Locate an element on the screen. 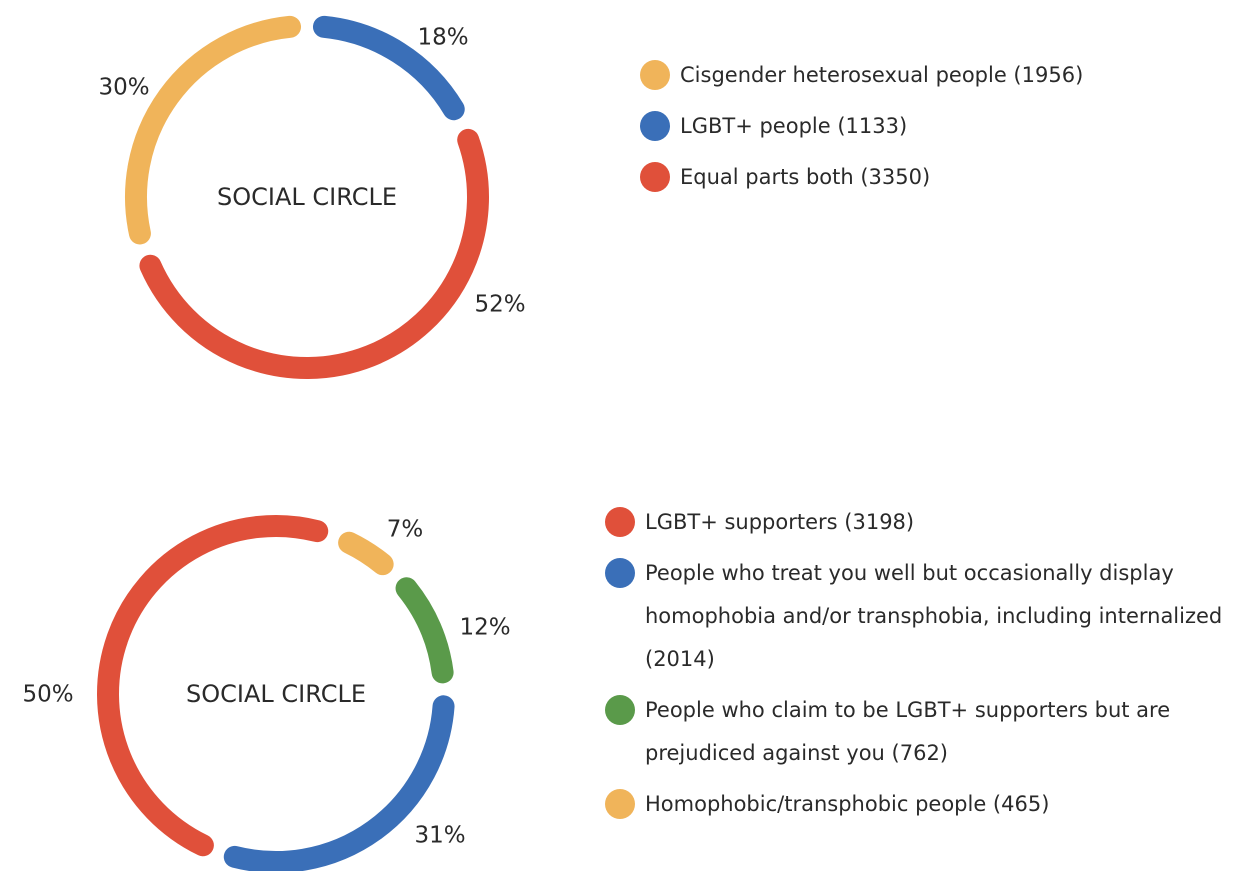 The height and width of the screenshot is (871, 1255). legend-item: LGBT+ people (1133) is located at coordinates (940, 126).